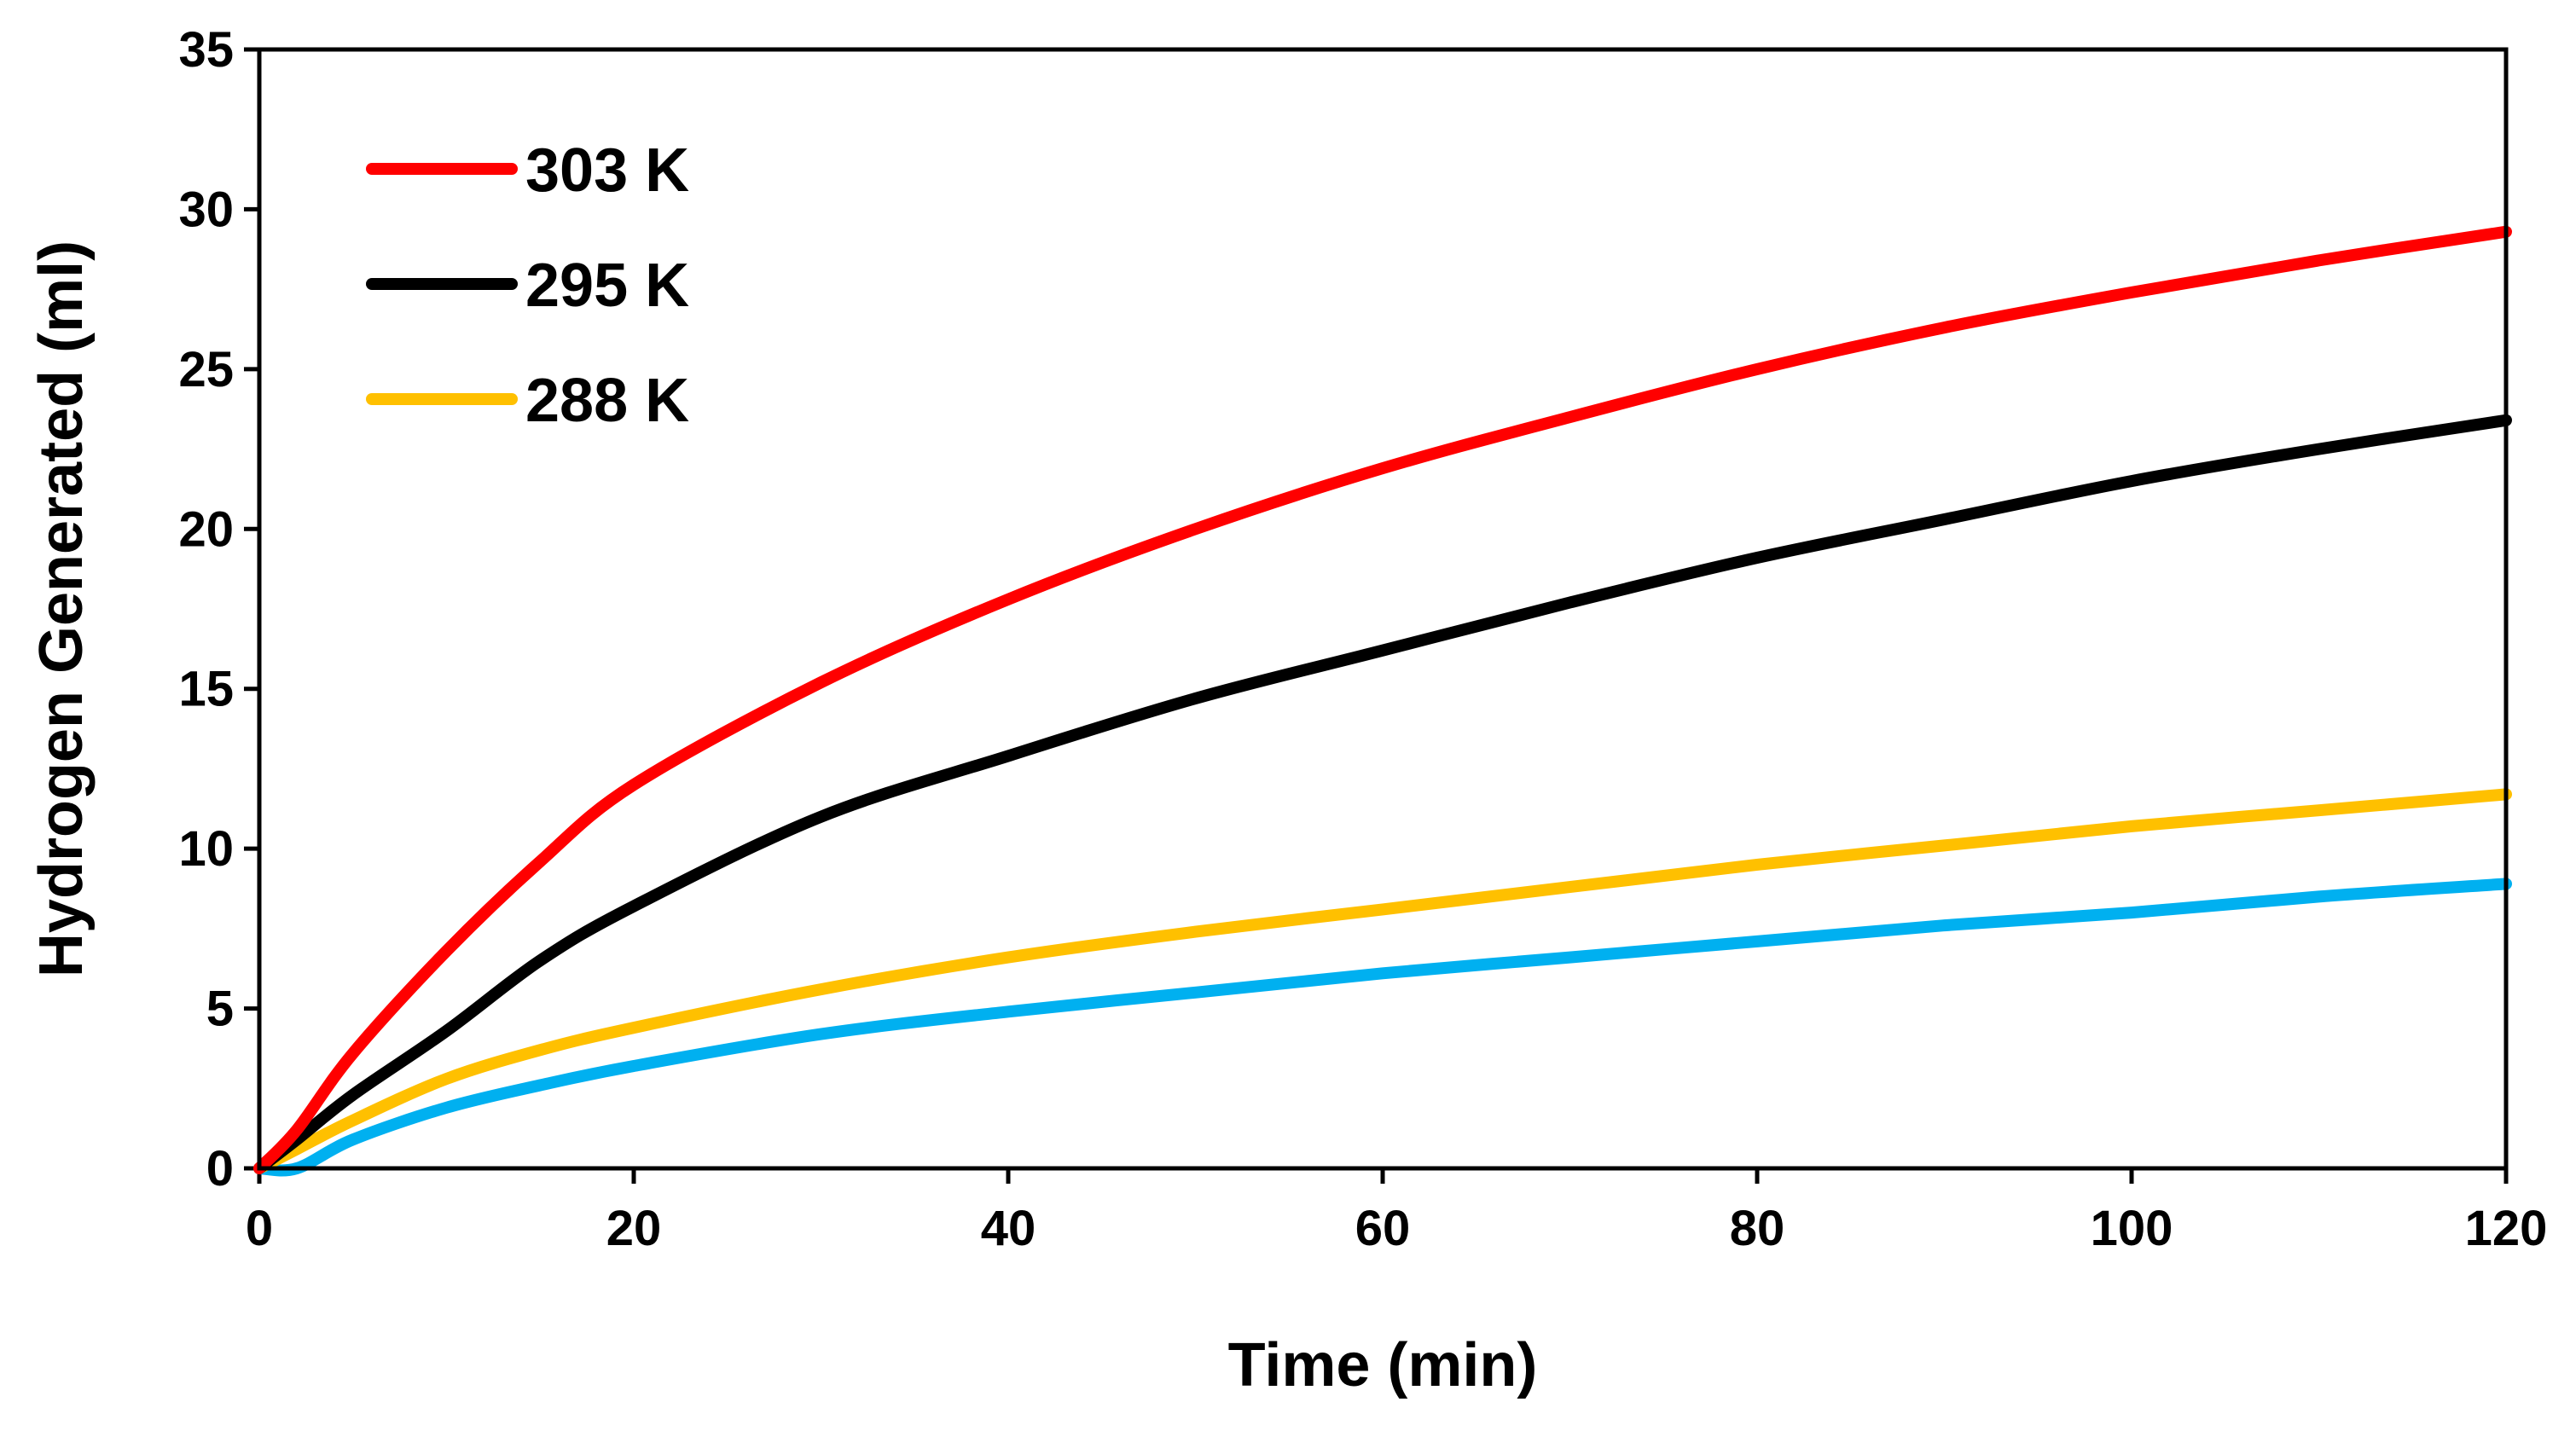 The image size is (2576, 1431). Describe the element at coordinates (607, 286) in the screenshot. I see `legend-label-295-k: 295 K` at that location.